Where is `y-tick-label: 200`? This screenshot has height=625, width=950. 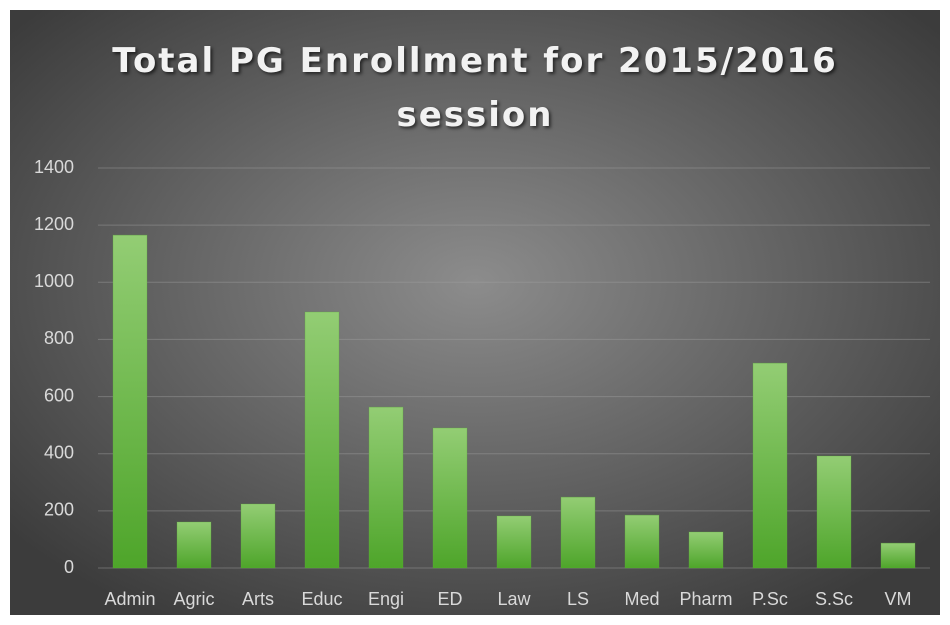
y-tick-label: 200 is located at coordinates (59, 510).